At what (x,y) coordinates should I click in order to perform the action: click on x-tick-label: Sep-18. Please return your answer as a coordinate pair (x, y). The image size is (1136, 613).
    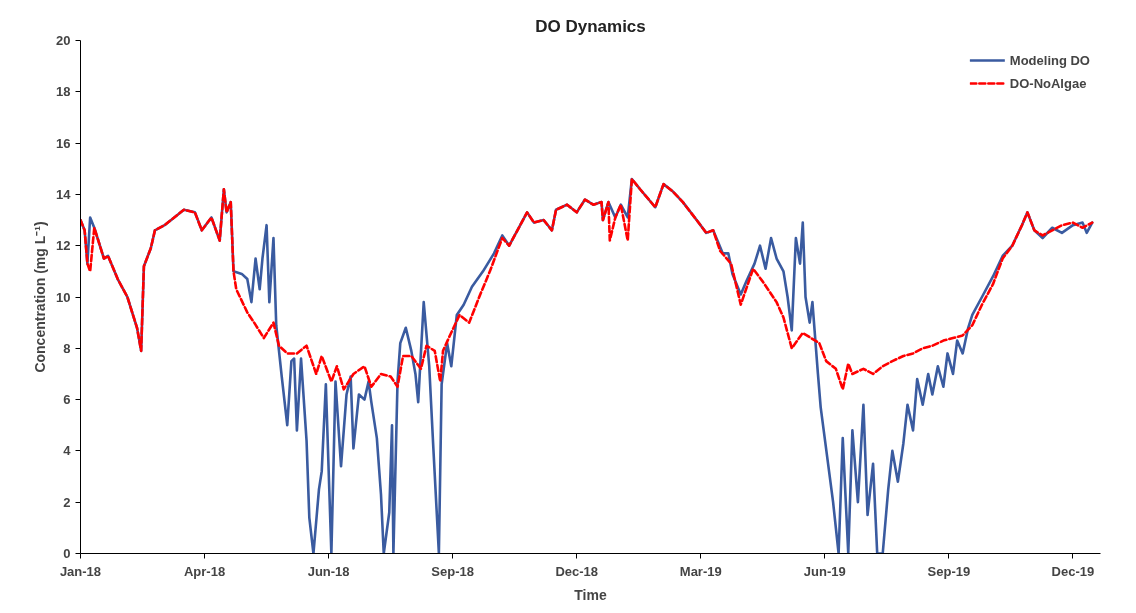
    Looking at the image, I should click on (452, 571).